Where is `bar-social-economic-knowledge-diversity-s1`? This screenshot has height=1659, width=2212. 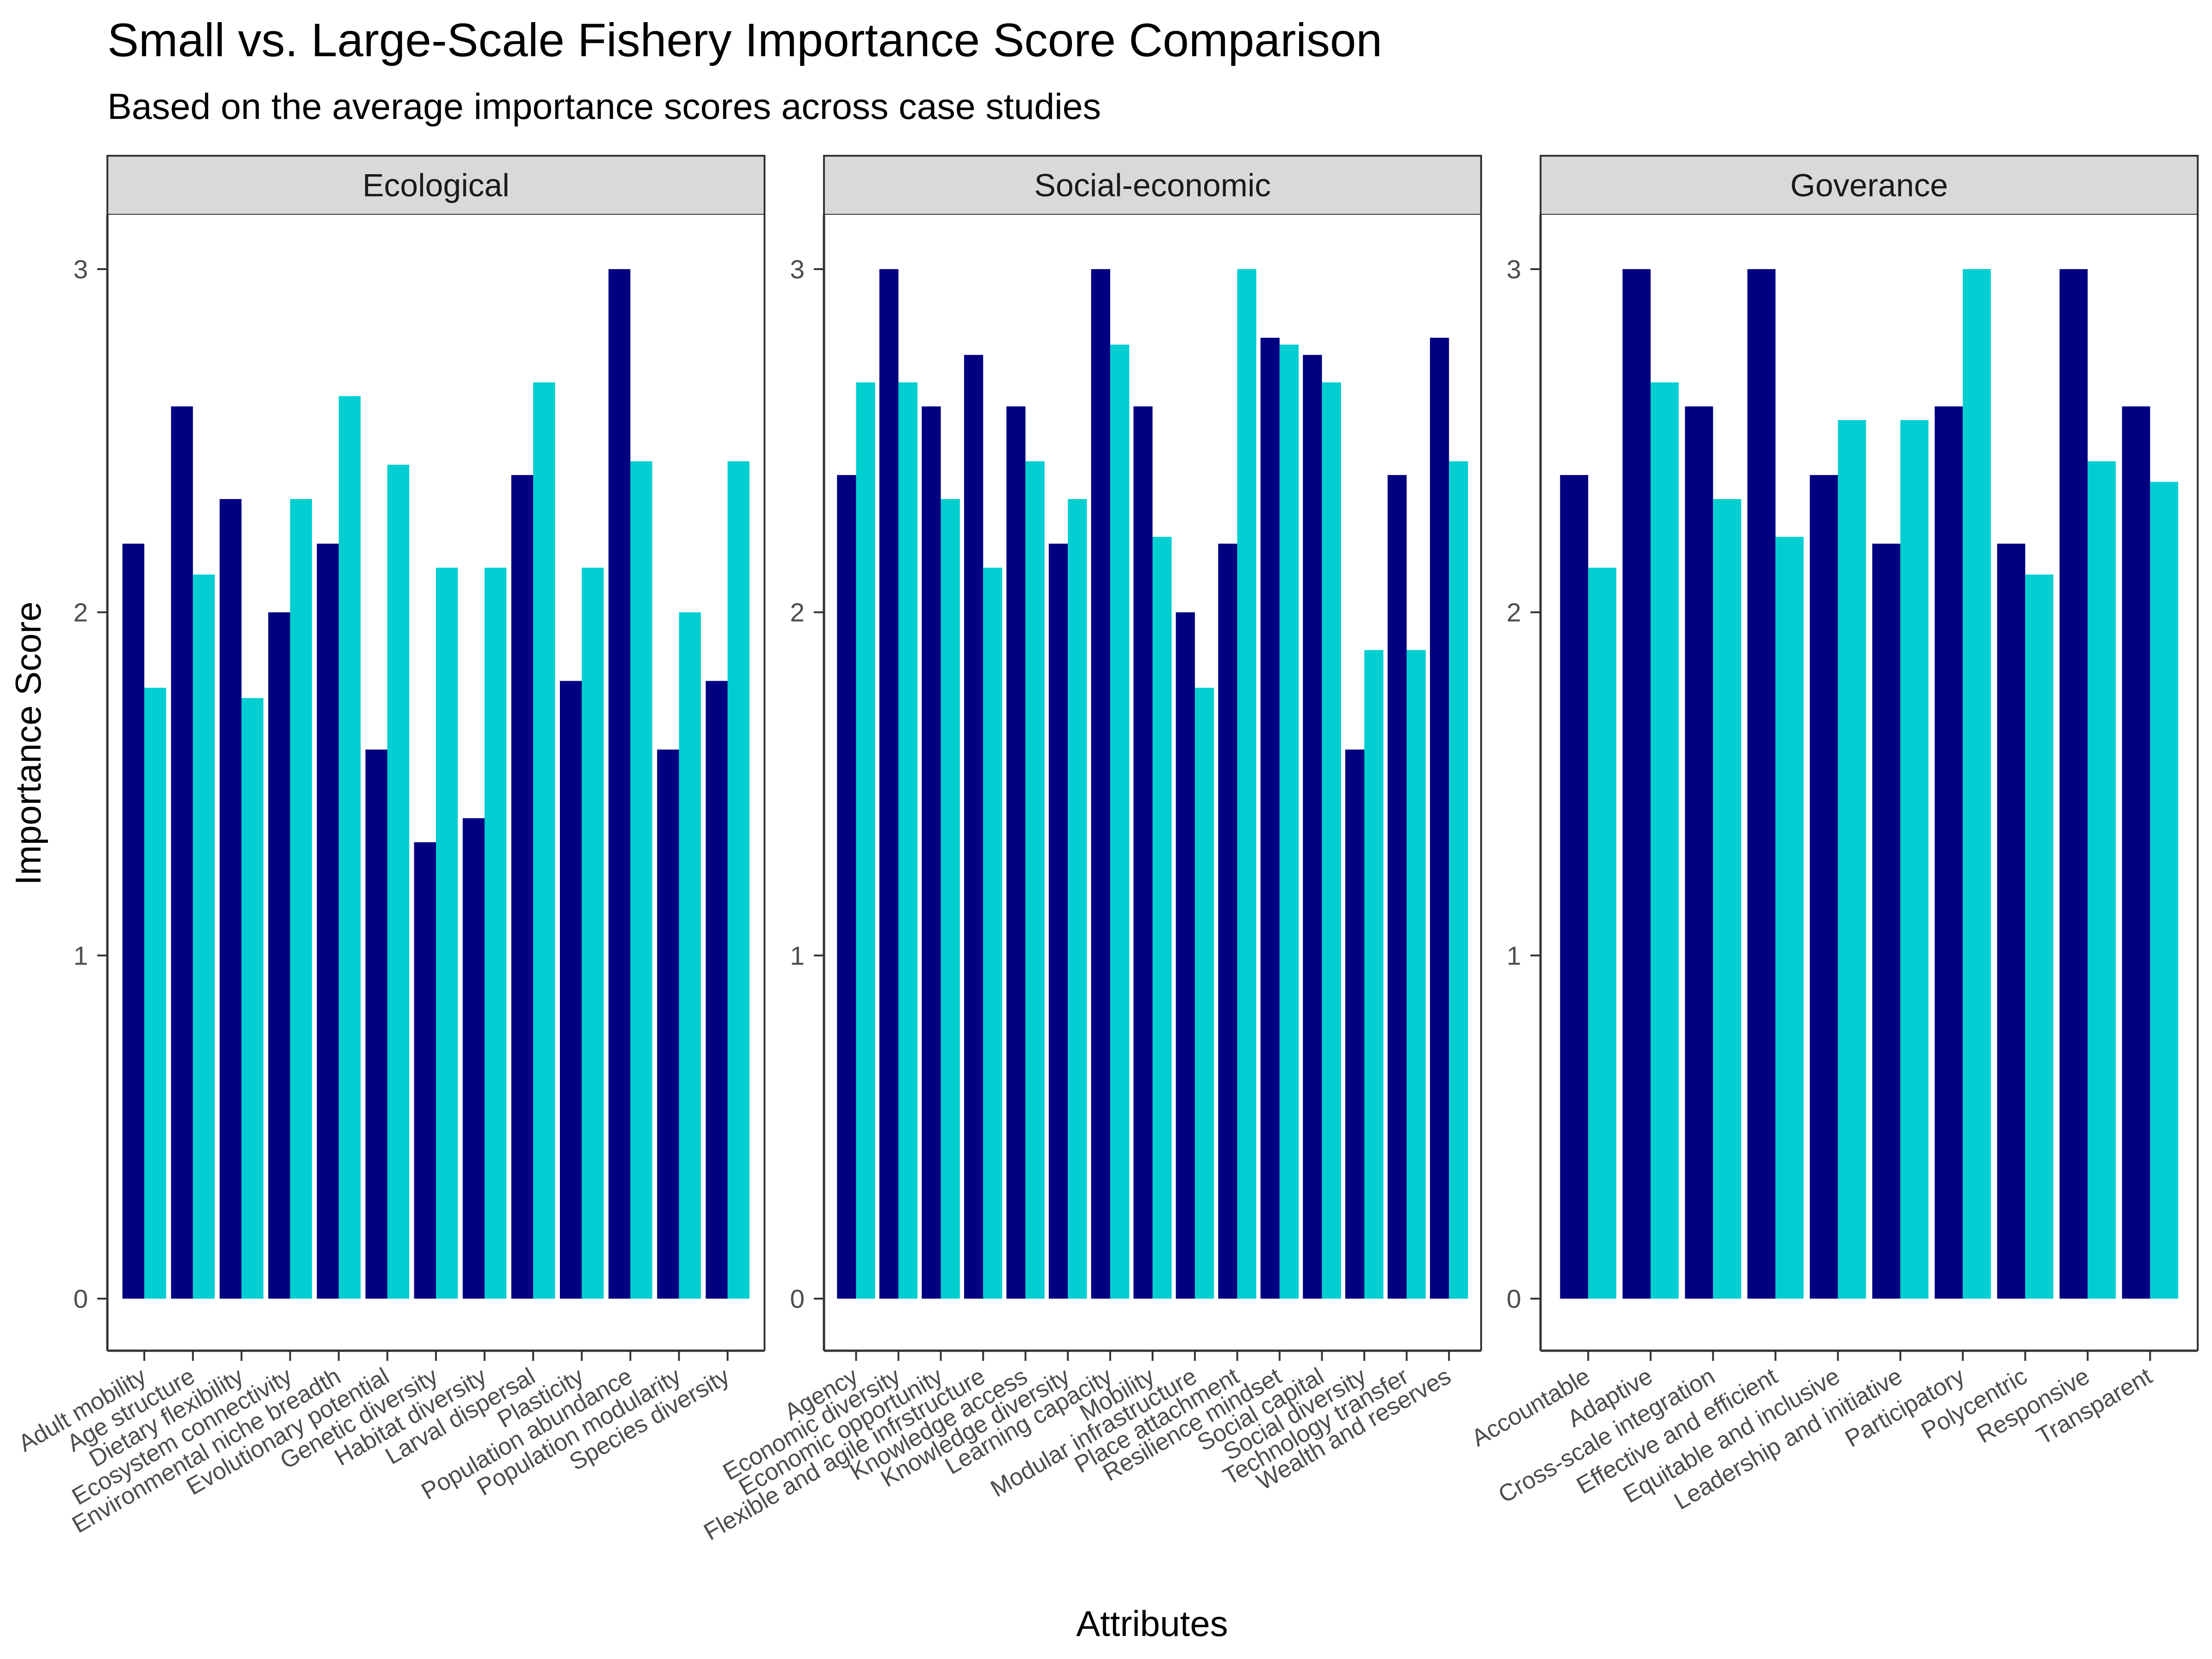 bar-social-economic-knowledge-diversity-s1 is located at coordinates (1058, 921).